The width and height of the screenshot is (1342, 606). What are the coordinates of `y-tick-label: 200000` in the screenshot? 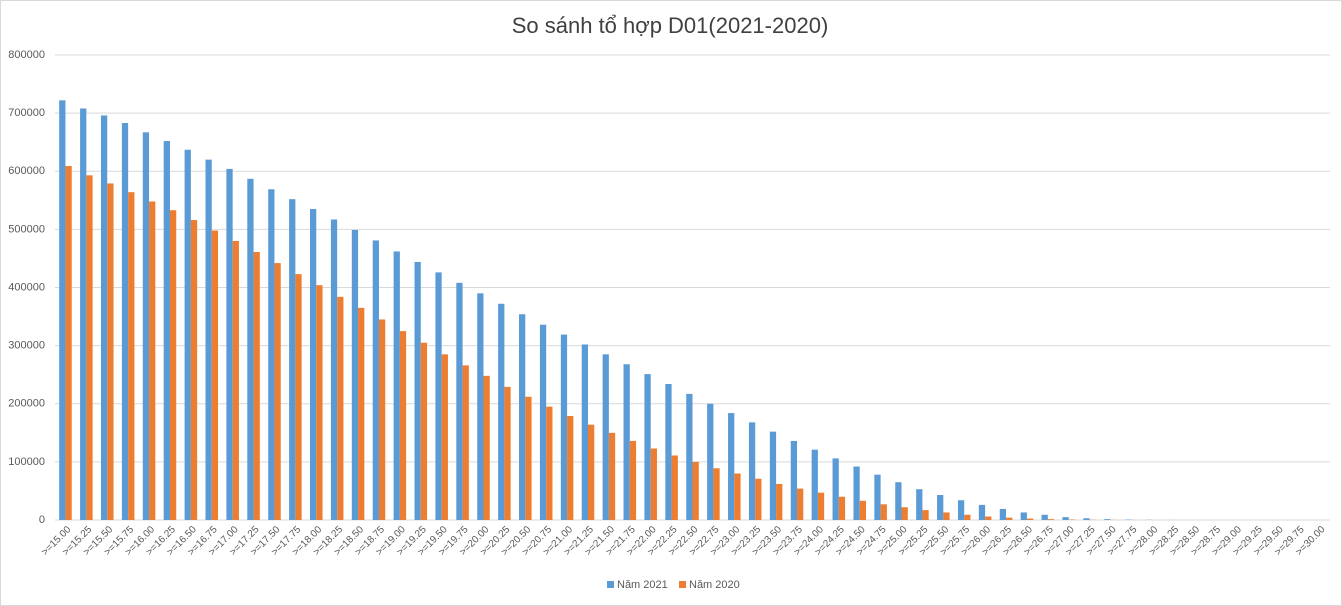 It's located at (26, 404).